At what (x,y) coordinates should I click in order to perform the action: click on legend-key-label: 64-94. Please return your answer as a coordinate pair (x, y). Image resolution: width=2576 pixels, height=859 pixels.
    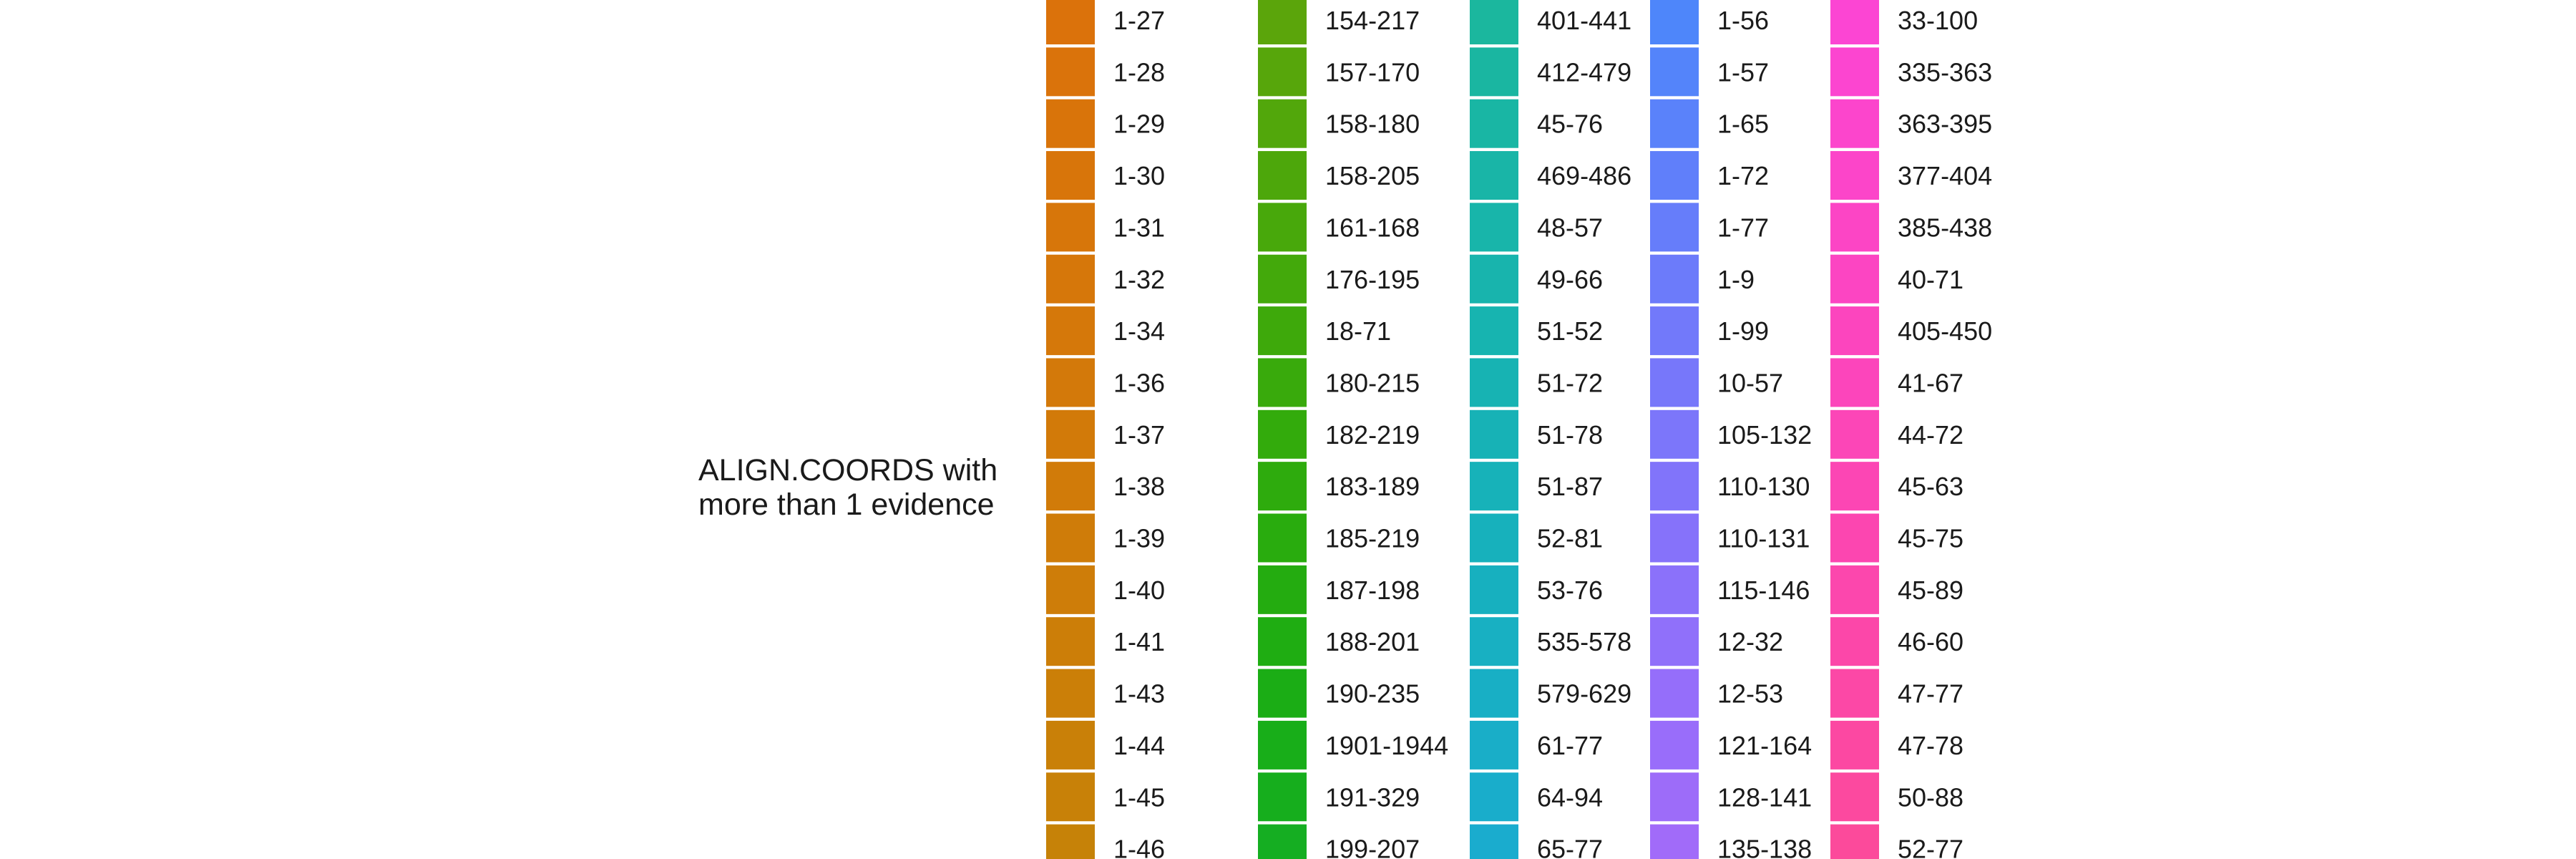
    Looking at the image, I should click on (1570, 797).